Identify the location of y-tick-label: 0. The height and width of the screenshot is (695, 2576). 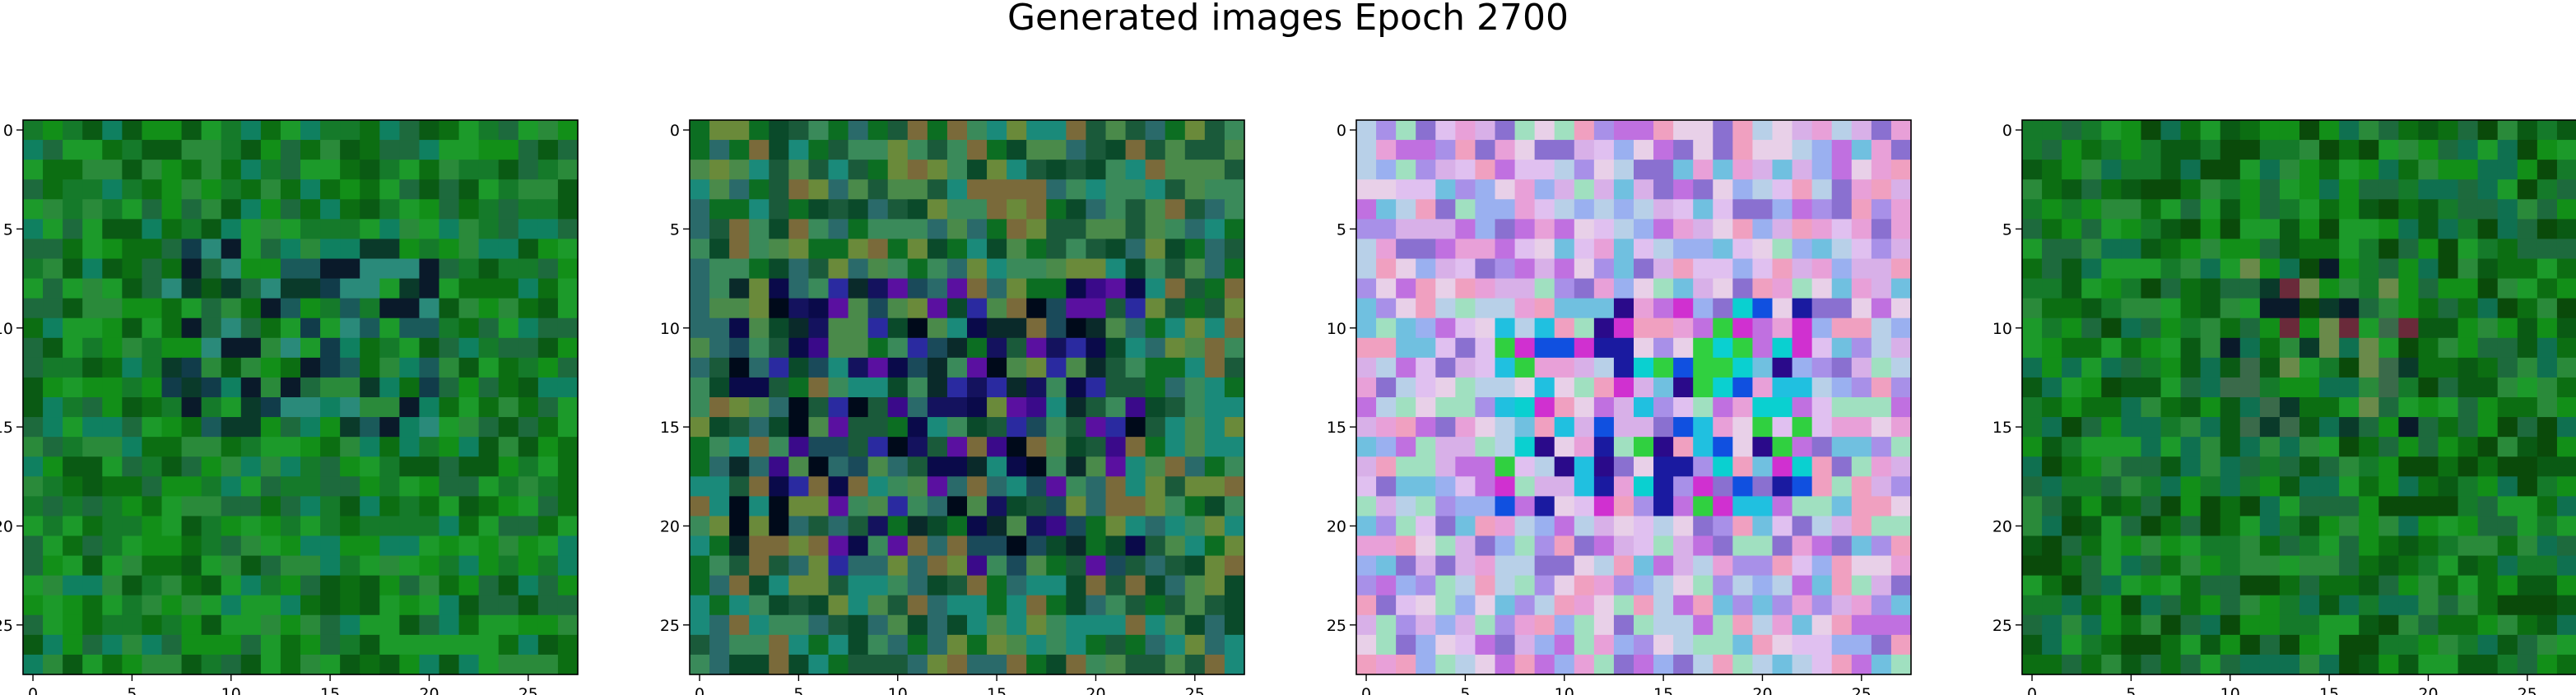
(8, 131).